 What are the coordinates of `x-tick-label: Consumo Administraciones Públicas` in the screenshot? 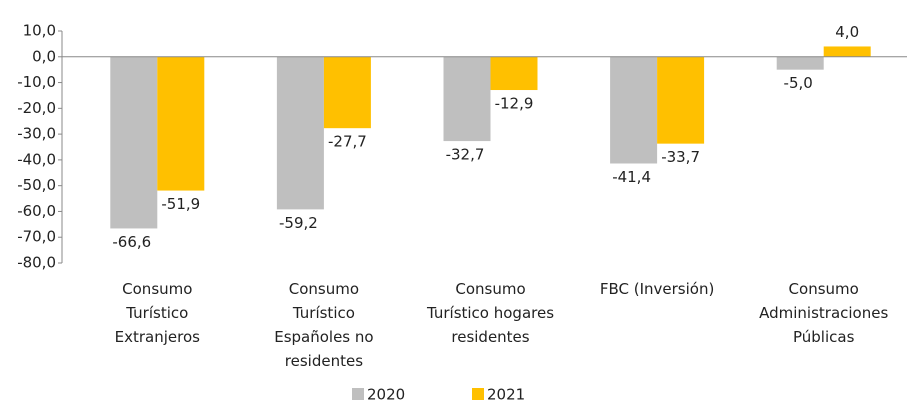 It's located at (823, 313).